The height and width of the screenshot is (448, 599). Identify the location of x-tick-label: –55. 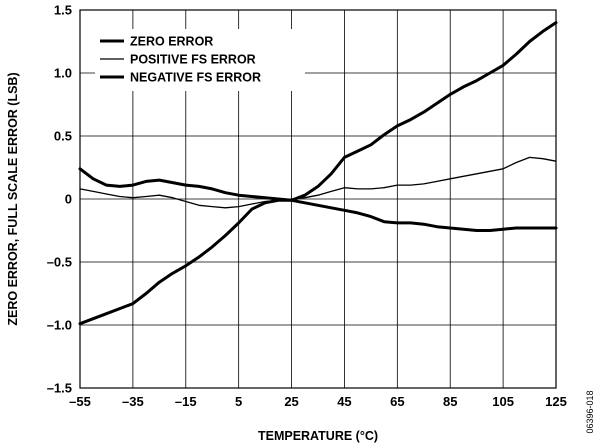
(80, 401).